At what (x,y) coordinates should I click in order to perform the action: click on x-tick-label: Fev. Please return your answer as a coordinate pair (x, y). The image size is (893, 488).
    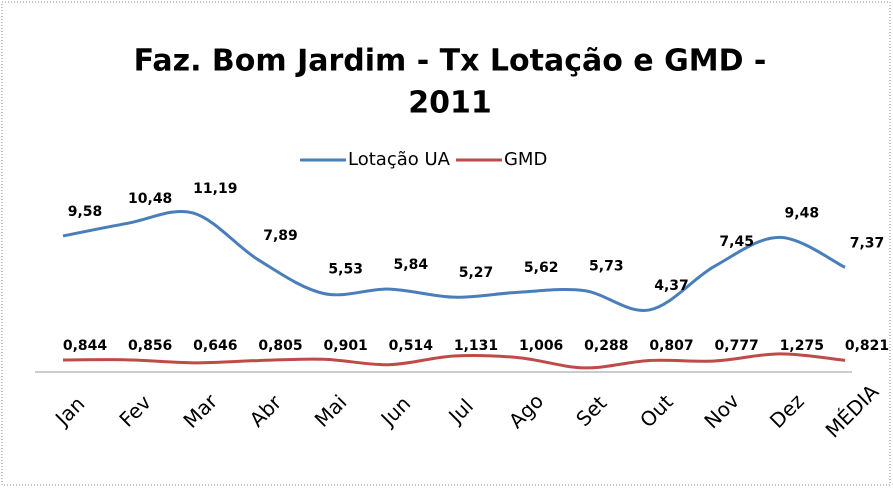
    Looking at the image, I should click on (135, 411).